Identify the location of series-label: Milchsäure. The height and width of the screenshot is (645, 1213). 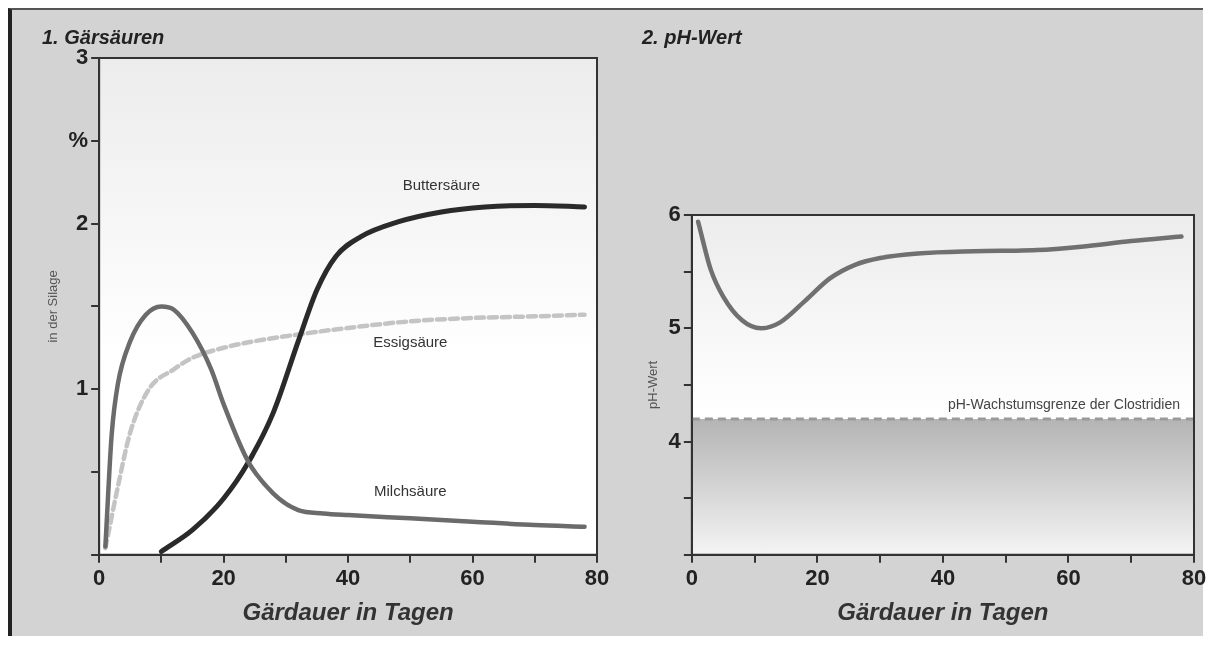
(410, 491).